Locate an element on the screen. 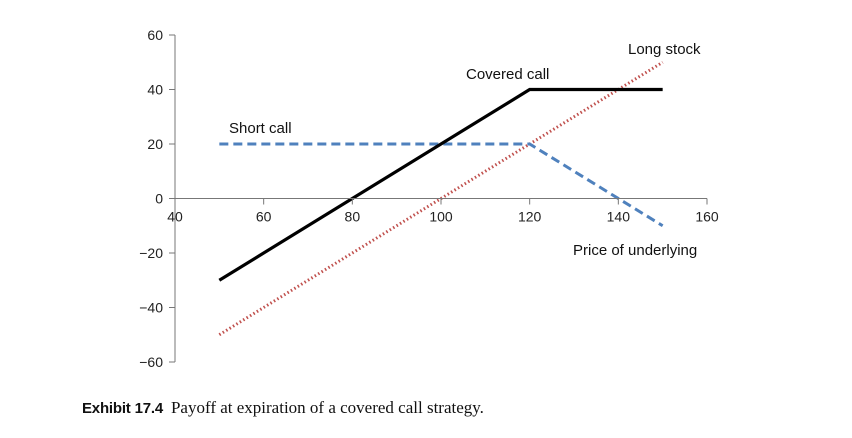 The image size is (852, 438). x-tick-label: 120 is located at coordinates (530, 217).